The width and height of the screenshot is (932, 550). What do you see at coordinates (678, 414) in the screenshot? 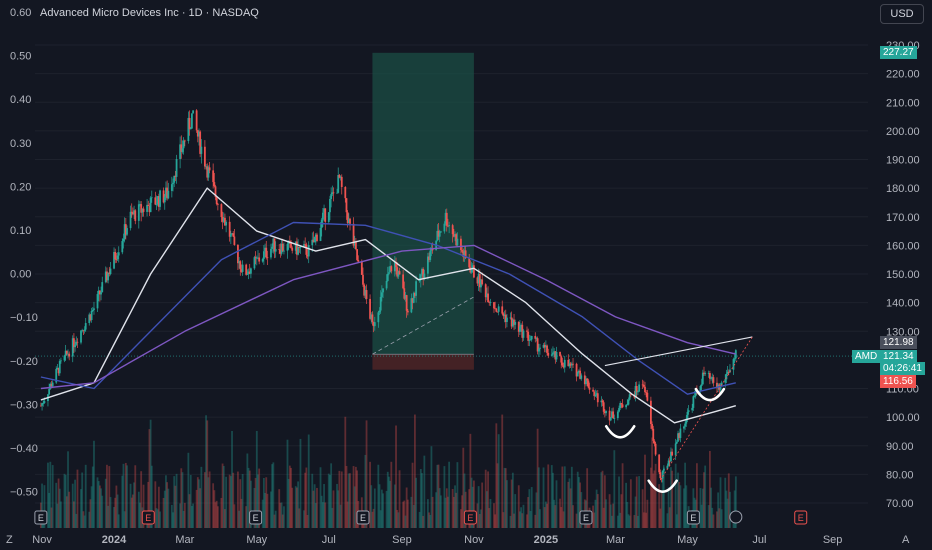
I see `annotations` at bounding box center [678, 414].